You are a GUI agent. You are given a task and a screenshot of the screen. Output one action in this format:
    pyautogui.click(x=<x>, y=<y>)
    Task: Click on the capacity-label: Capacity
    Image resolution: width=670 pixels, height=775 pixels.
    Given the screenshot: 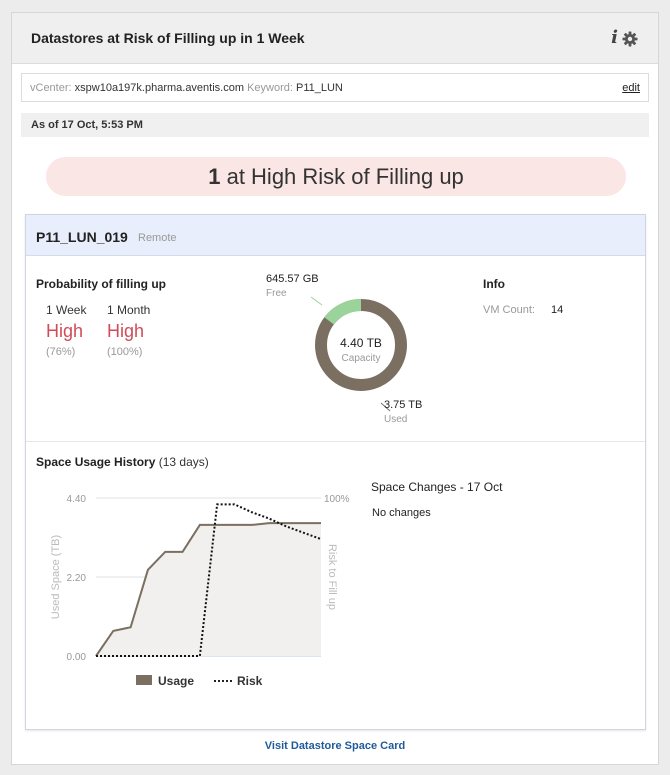 What is the action you would take?
    pyautogui.click(x=361, y=358)
    